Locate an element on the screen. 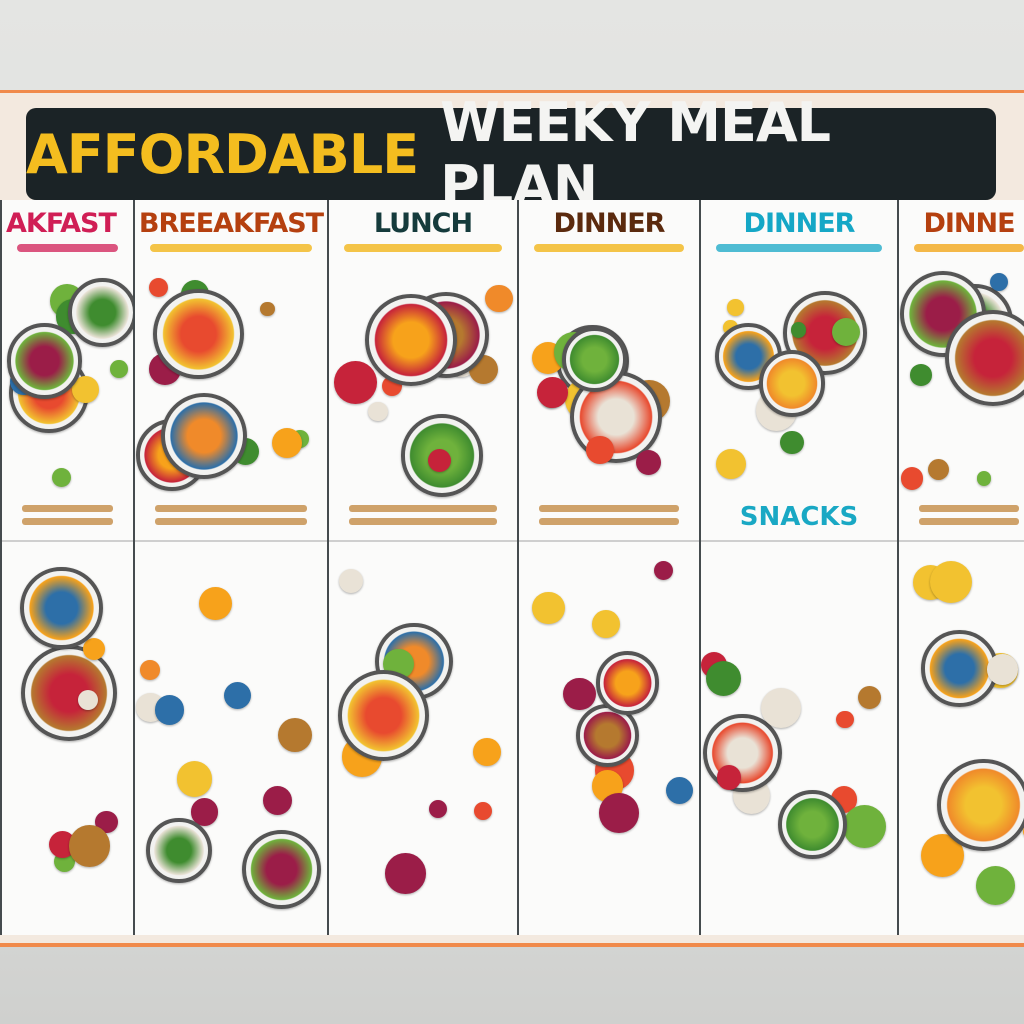 The width and height of the screenshot is (1024, 1024). day-column-6: DINNE is located at coordinates (960, 567).